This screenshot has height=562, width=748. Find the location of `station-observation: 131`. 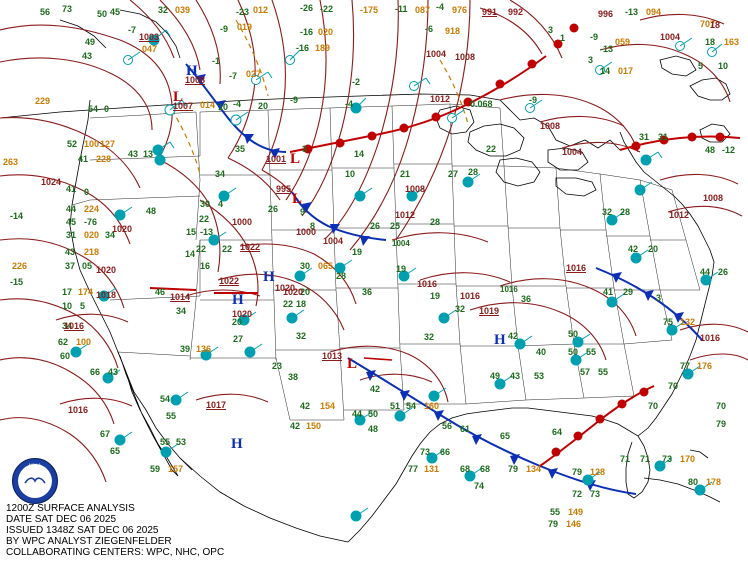

station-observation: 131 is located at coordinates (432, 469).